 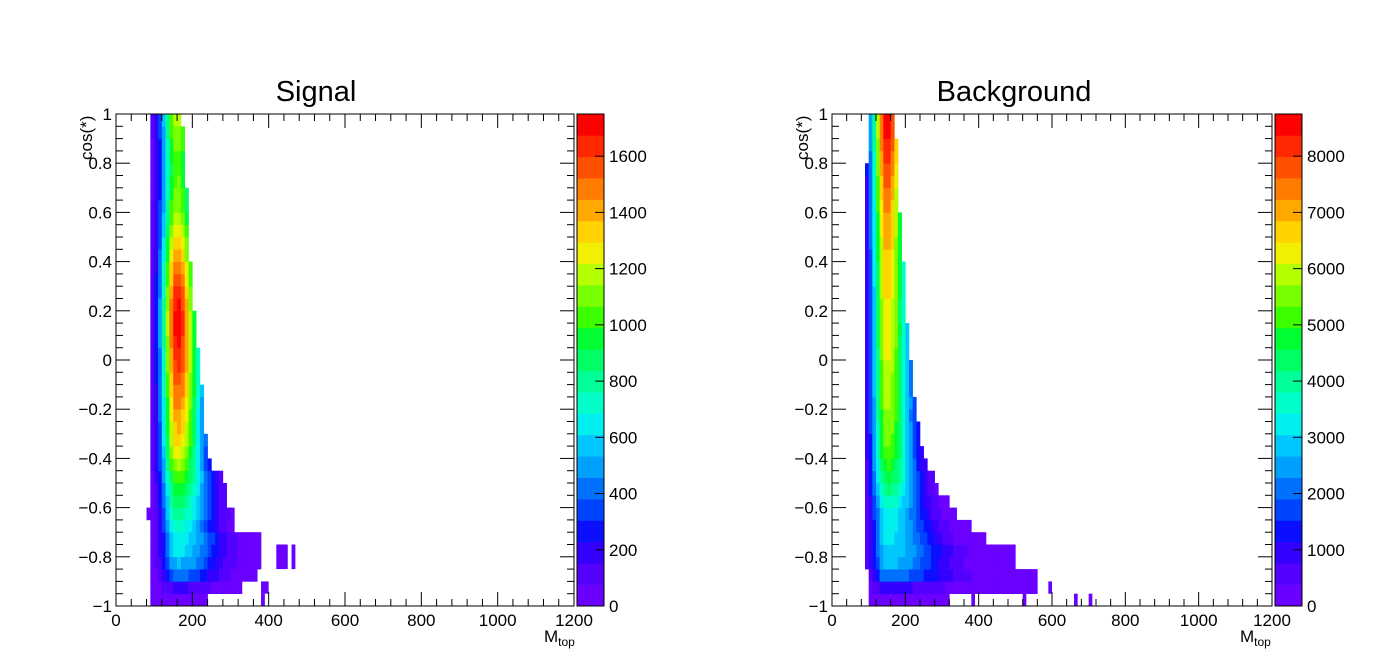 What do you see at coordinates (628, 156) in the screenshot?
I see `z-tick-label: 1600` at bounding box center [628, 156].